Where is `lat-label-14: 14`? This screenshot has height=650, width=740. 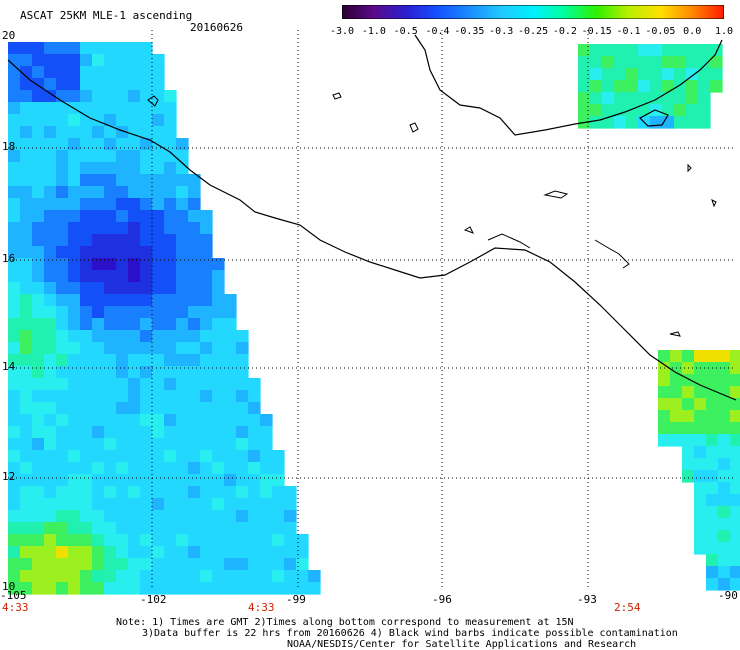
lat-label-14: 14 is located at coordinates (9, 366).